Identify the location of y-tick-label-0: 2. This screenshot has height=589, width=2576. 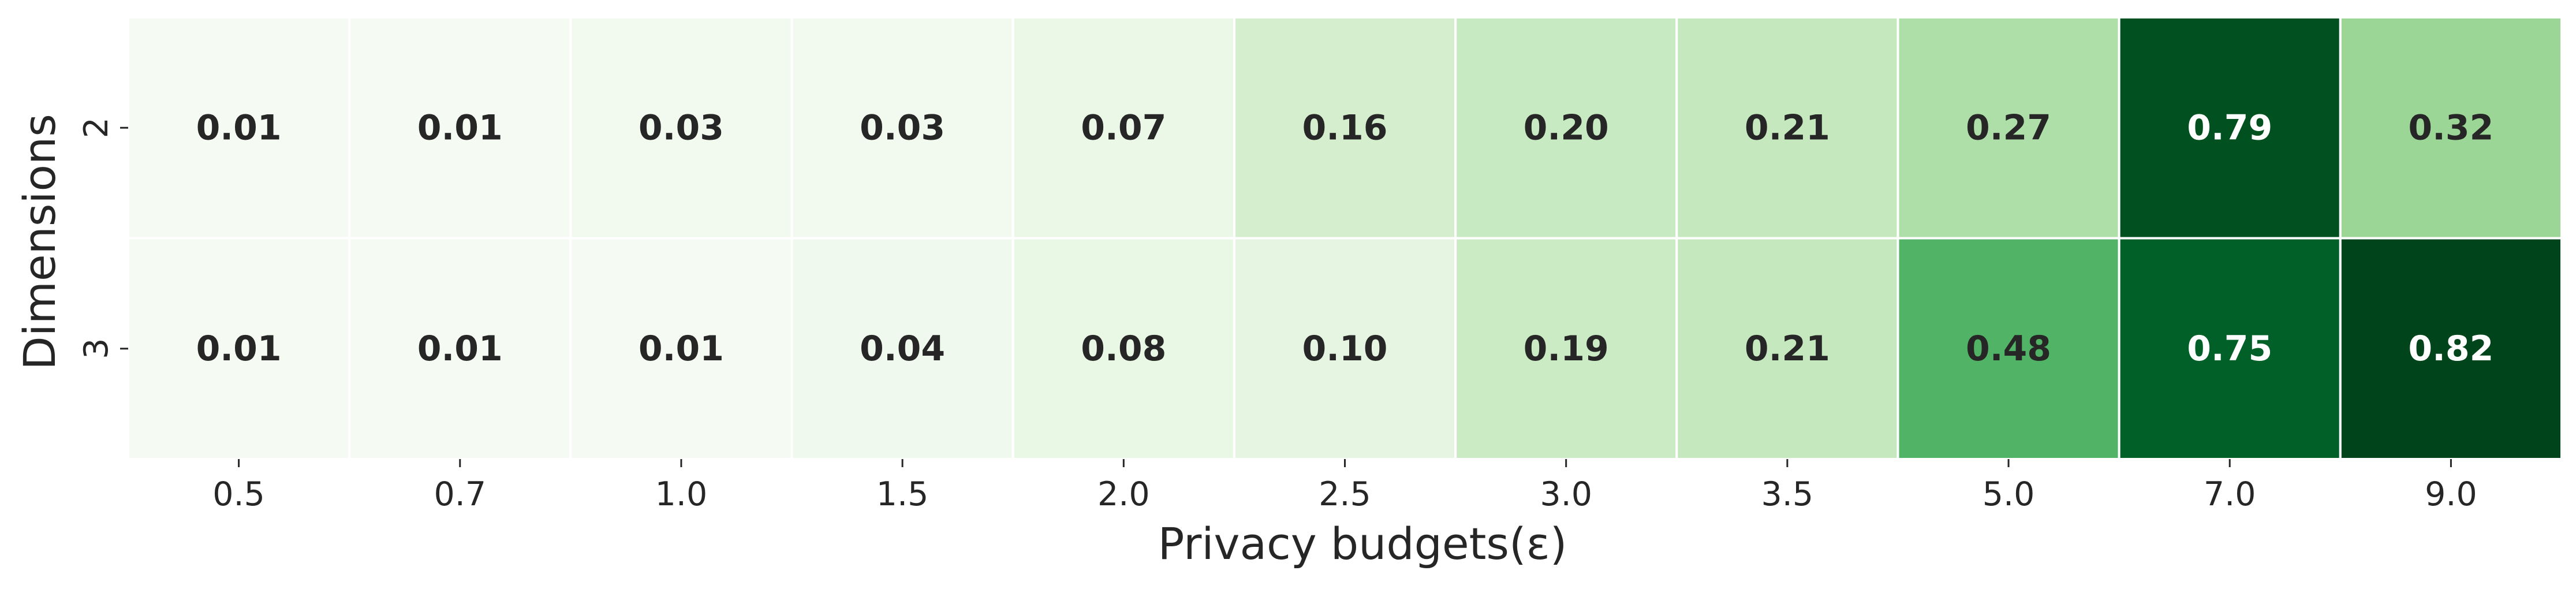
(96, 127).